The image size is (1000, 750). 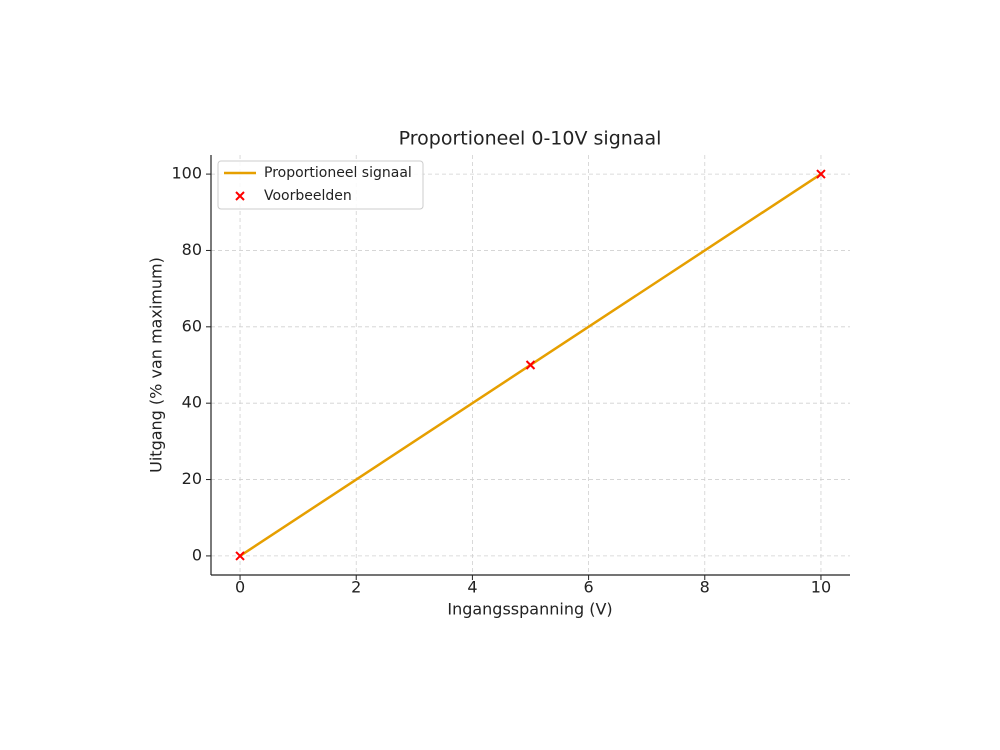 I want to click on legend: Proportioneel signaal Voorbeelden, so click(x=320, y=185).